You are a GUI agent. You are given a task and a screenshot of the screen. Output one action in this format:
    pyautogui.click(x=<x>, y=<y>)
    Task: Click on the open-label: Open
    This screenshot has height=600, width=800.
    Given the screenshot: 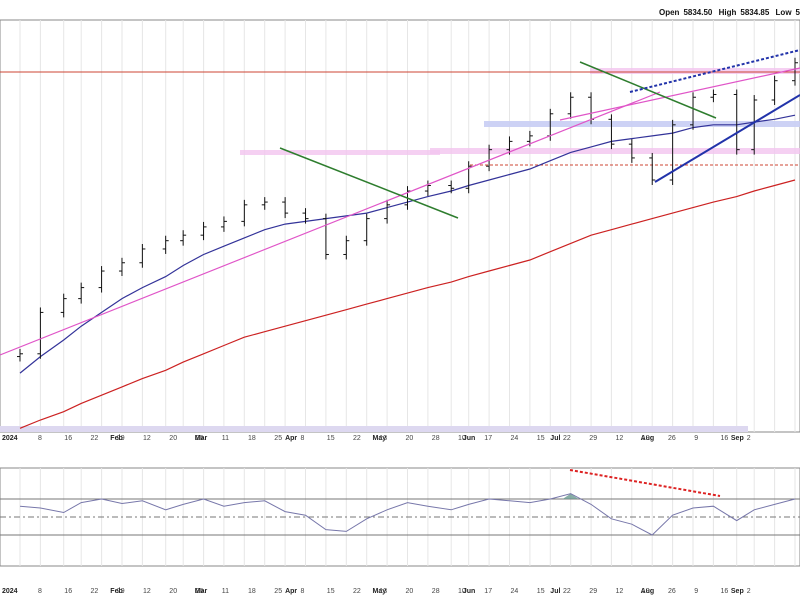 What is the action you would take?
    pyautogui.click(x=669, y=12)
    